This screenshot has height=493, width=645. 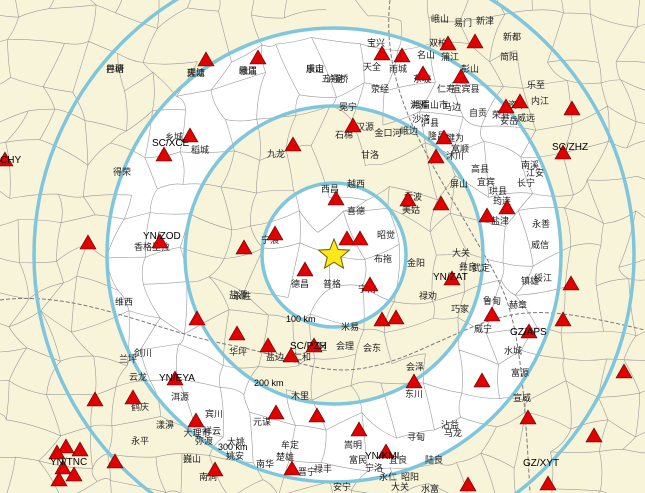 What do you see at coordinates (236, 442) in the screenshot?
I see `place-name: 大姚` at bounding box center [236, 442].